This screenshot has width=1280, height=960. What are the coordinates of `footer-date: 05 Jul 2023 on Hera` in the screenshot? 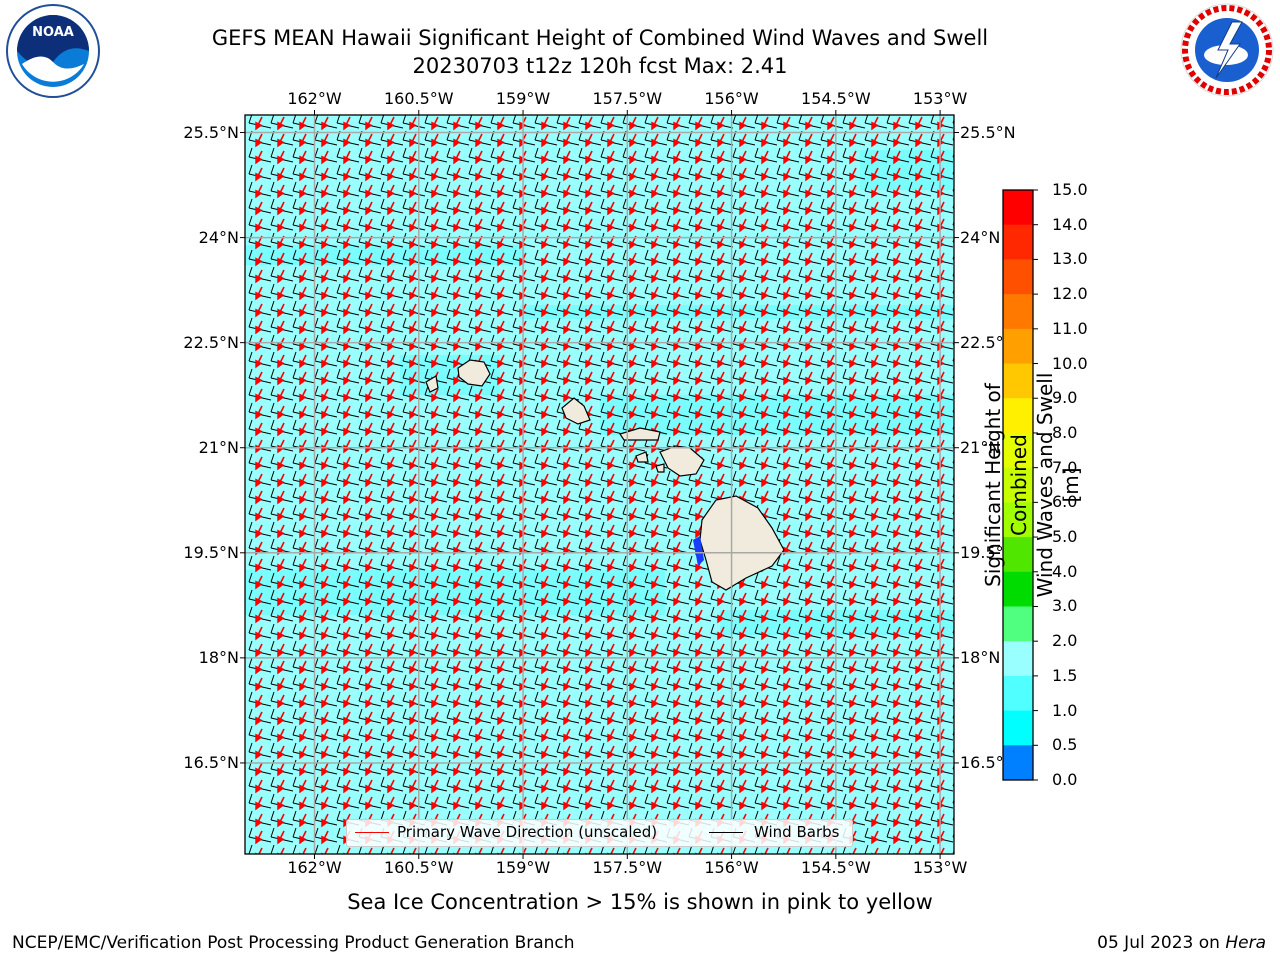 It's located at (1181, 943).